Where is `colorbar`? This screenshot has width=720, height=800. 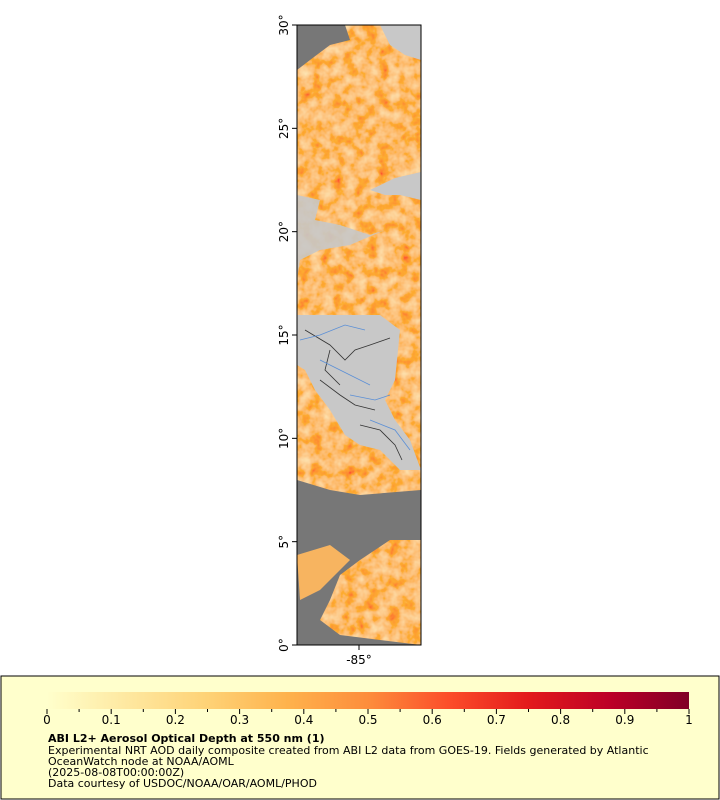
colorbar is located at coordinates (368, 700).